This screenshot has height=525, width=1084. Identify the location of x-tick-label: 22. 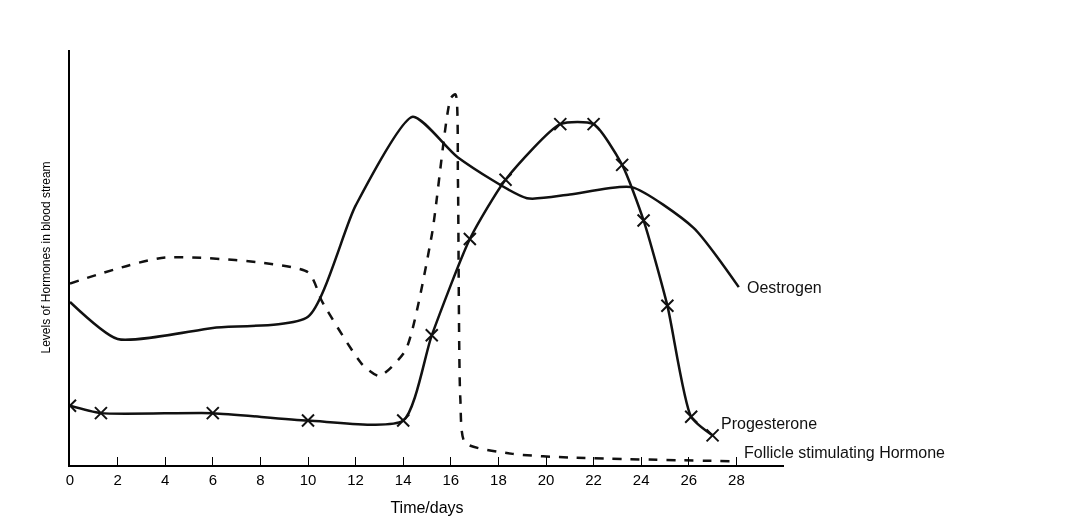
(593, 479).